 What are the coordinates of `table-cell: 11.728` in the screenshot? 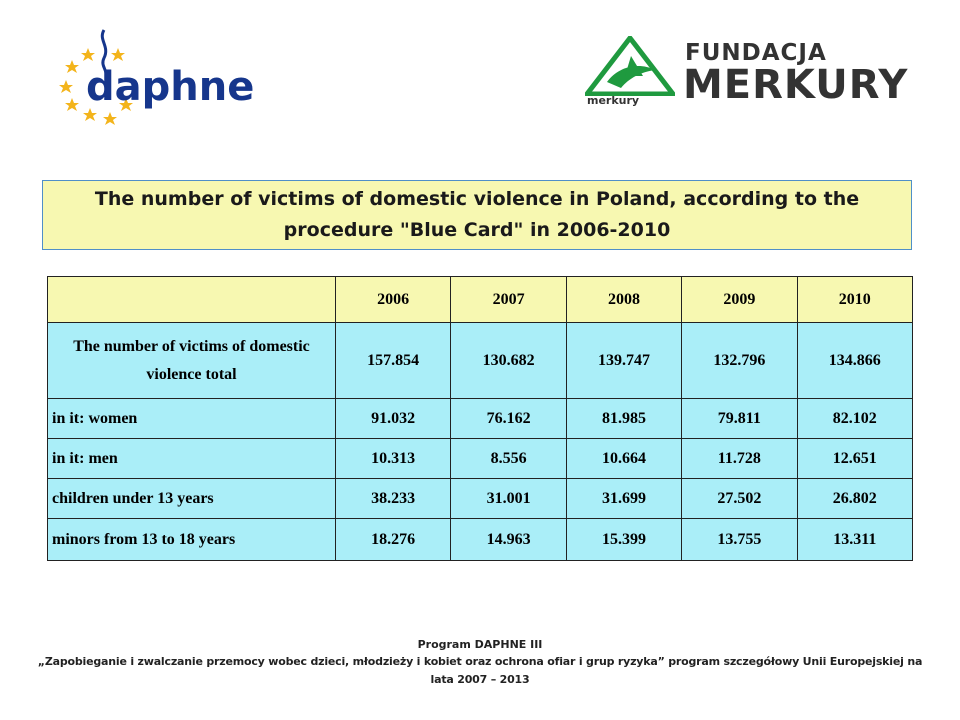 It's located at (739, 458).